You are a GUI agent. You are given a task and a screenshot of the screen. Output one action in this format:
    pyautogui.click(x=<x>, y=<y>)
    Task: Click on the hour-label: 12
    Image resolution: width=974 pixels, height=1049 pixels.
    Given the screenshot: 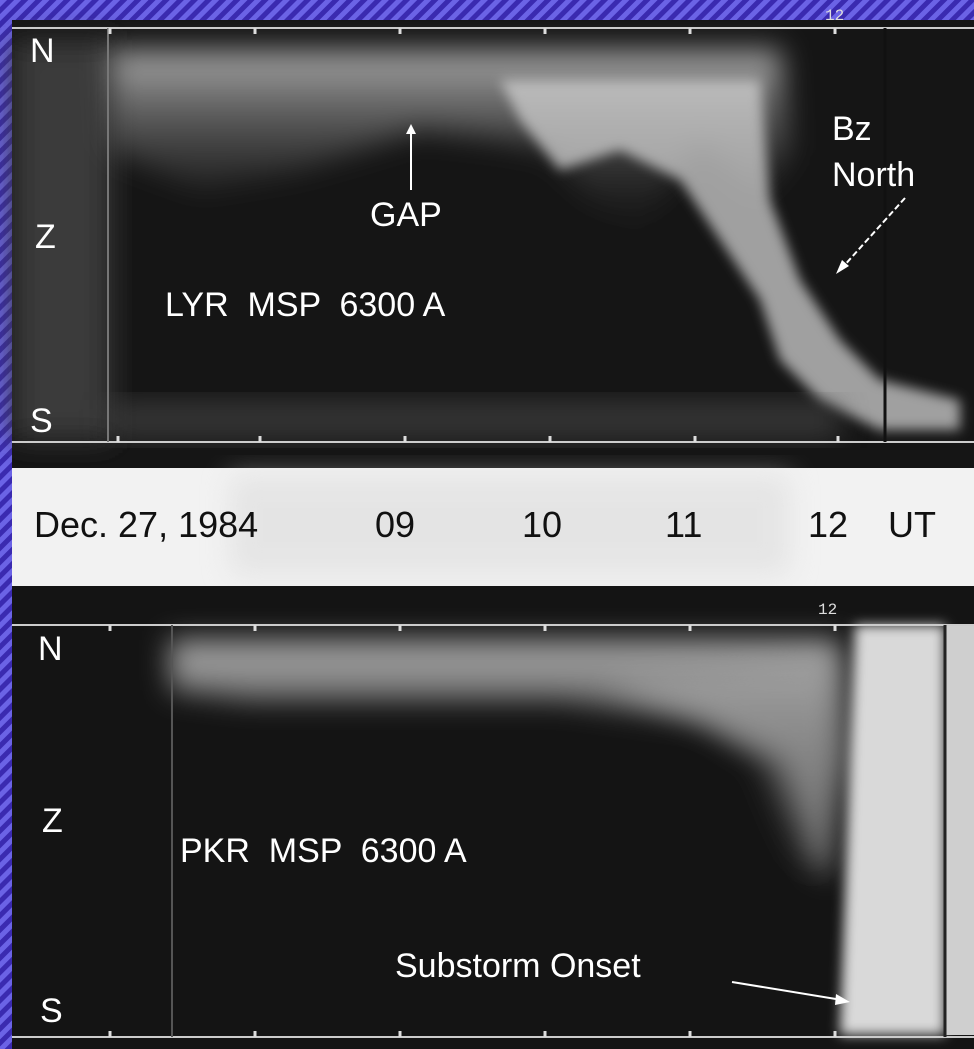 What is the action you would take?
    pyautogui.click(x=828, y=524)
    